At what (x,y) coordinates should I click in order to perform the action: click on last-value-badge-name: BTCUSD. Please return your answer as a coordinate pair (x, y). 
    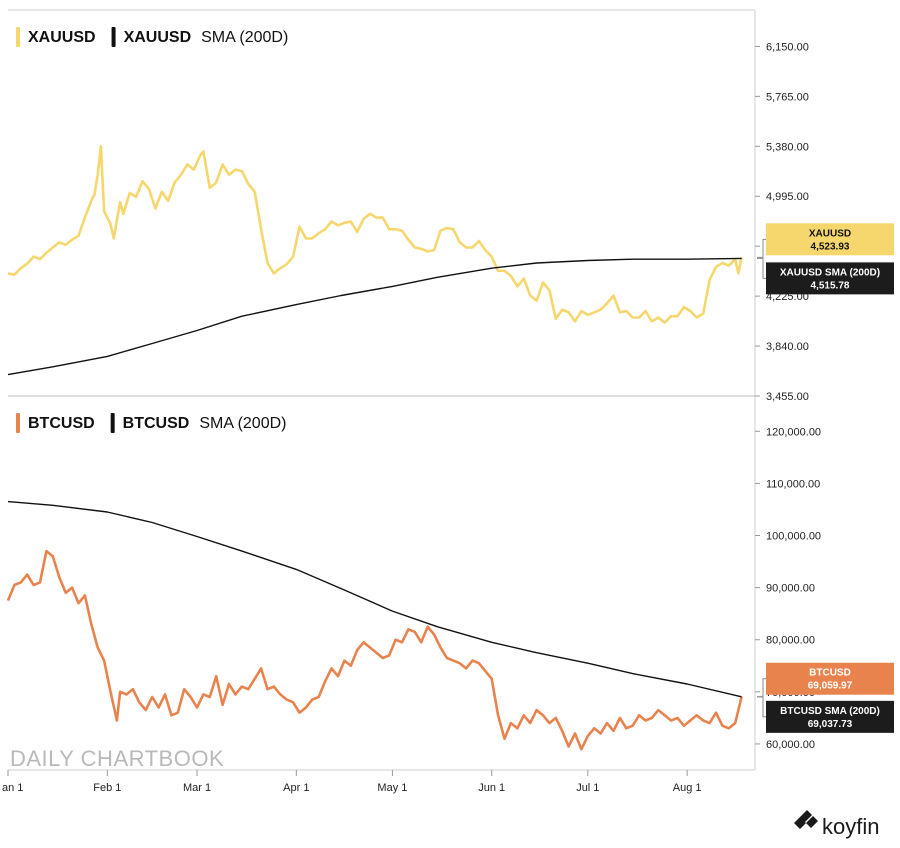
    Looking at the image, I should click on (830, 673).